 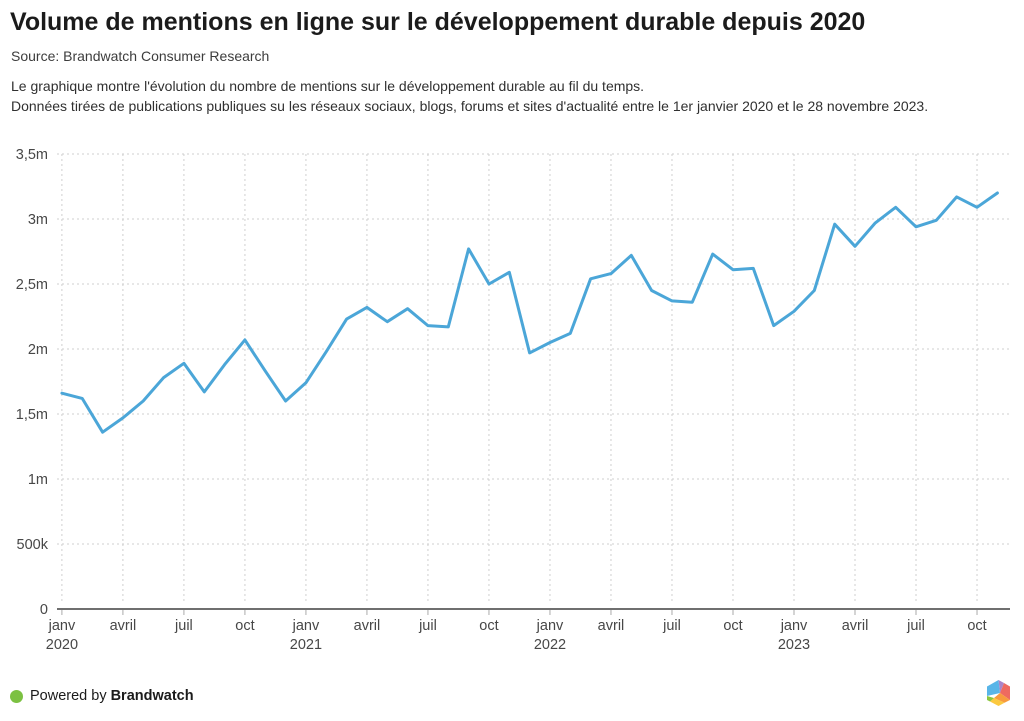 I want to click on y-axis-tick-label: 3m, so click(x=38, y=220).